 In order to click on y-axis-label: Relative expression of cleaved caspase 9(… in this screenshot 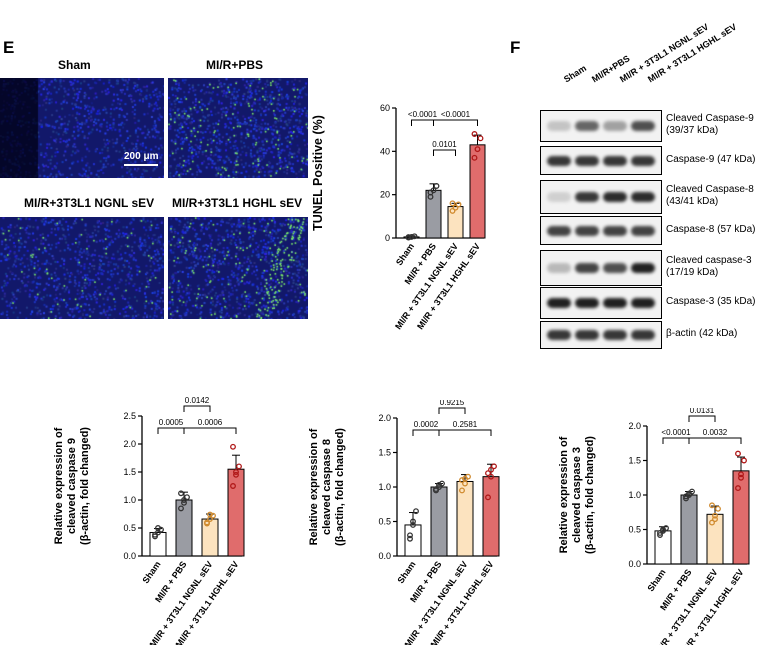, I will do `click(72, 486)`.